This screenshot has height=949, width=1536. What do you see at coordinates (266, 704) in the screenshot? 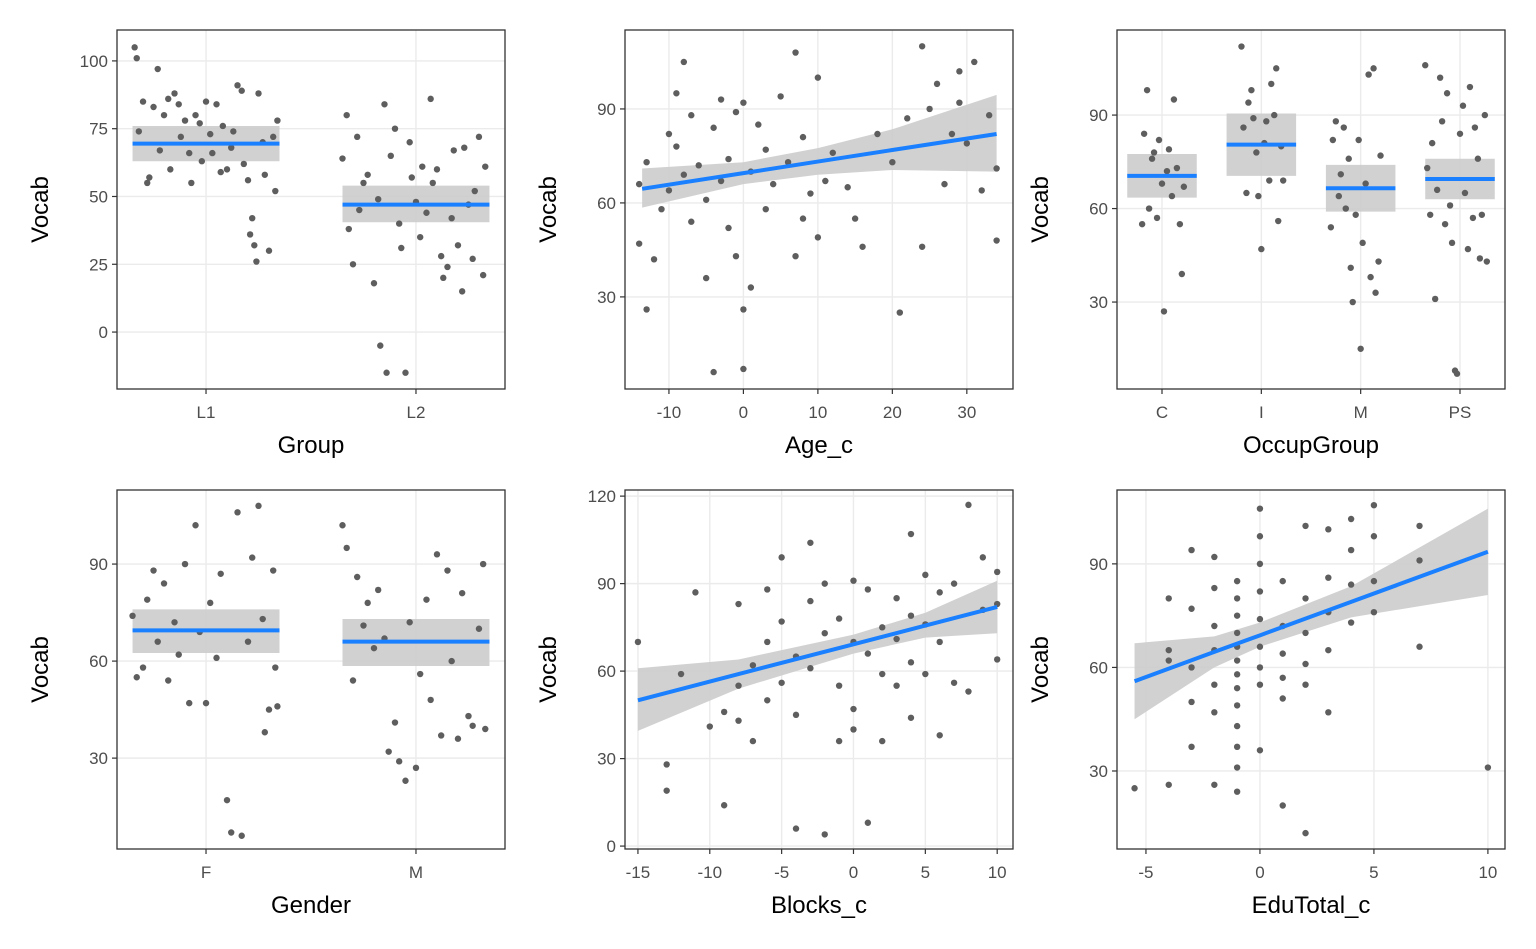
I see `panel: 30 60 90 F M Gender Vocab` at bounding box center [266, 704].